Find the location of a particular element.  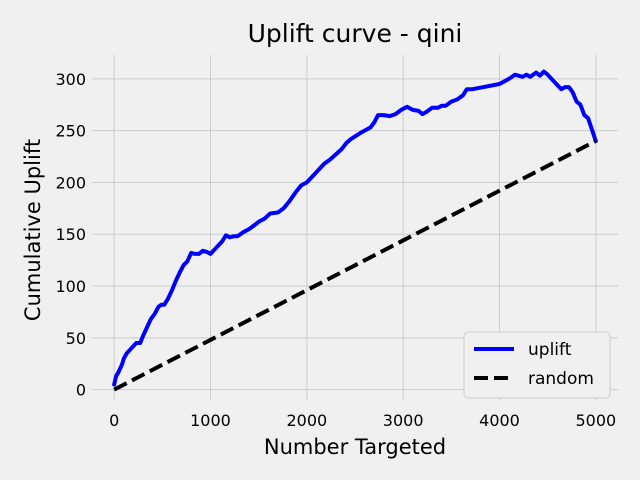

x-axis-label: Number Targeted is located at coordinates (355, 447).